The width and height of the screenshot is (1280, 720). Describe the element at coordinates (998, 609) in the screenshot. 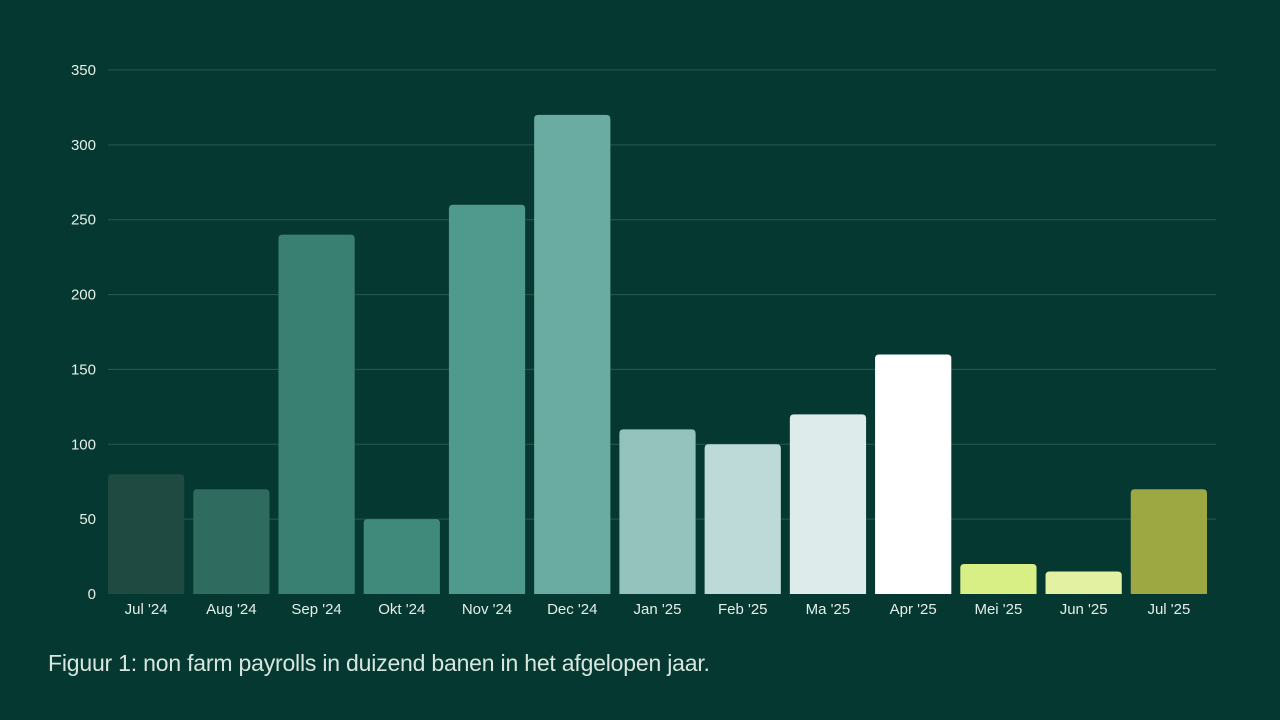

I see `x-tick-label: Mei '25` at that location.